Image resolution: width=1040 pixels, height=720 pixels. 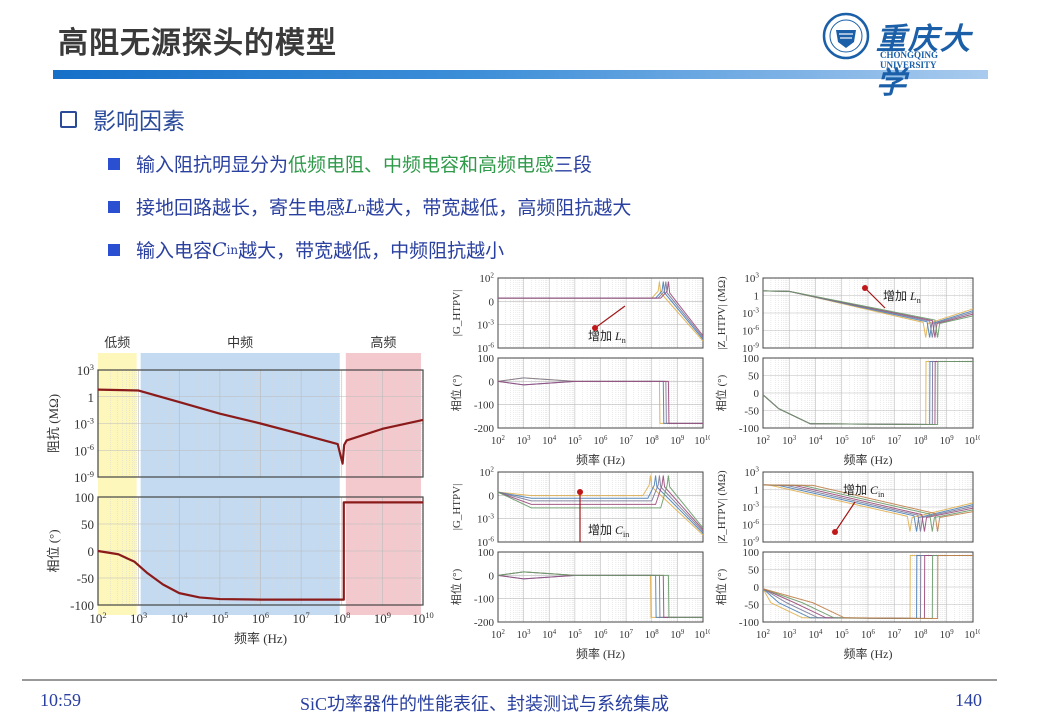 What do you see at coordinates (484, 623) in the screenshot?
I see `svg-text: -200` at bounding box center [484, 623].